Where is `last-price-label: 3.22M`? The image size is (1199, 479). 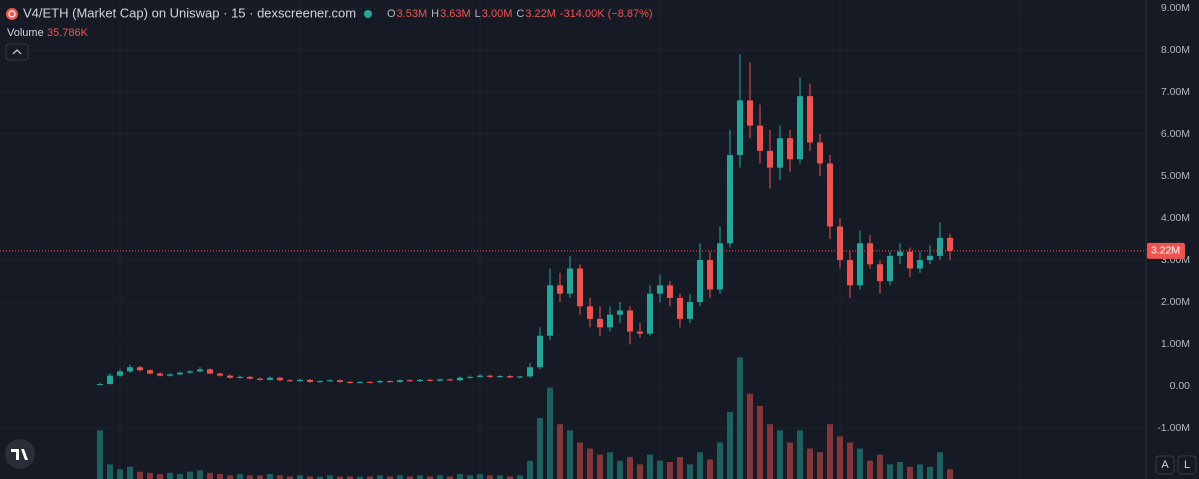 last-price-label: 3.22M is located at coordinates (1165, 251).